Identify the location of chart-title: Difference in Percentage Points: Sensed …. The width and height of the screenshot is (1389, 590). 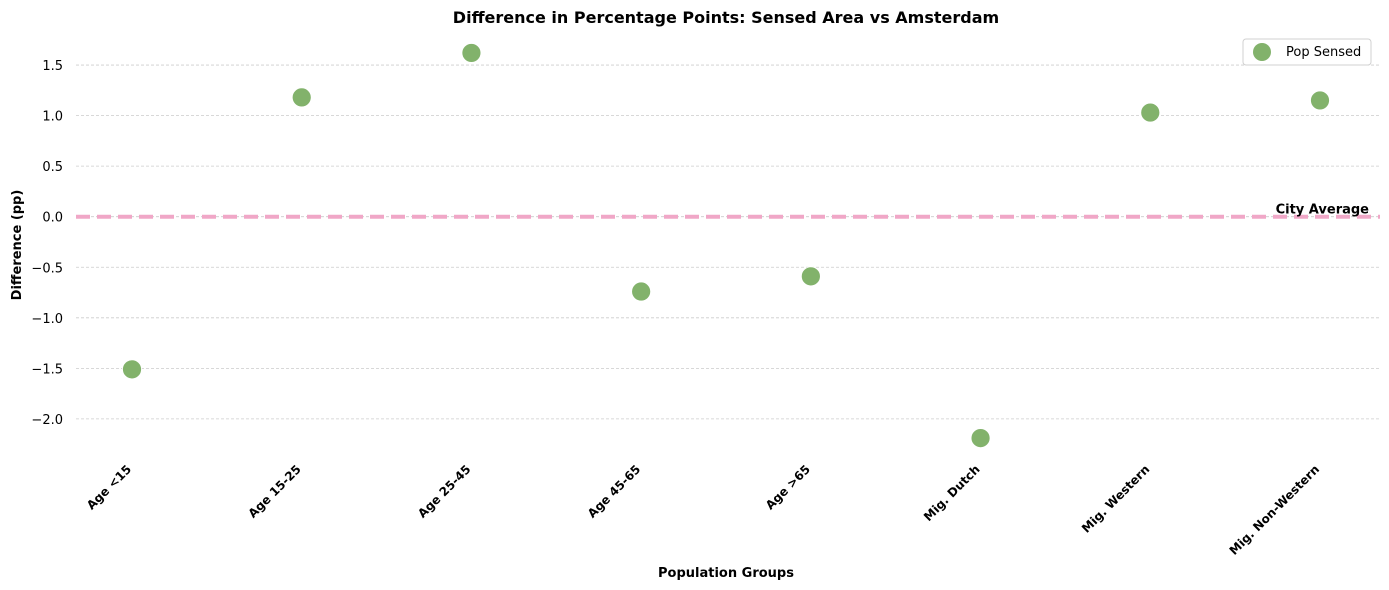
(726, 17).